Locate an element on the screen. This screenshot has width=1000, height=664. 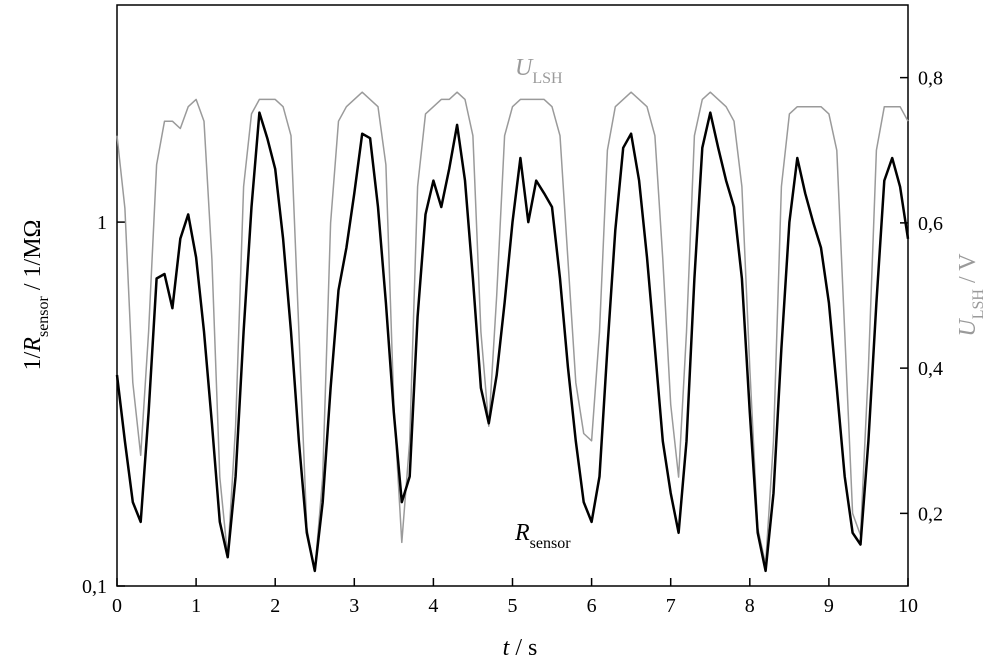
x-axis-label: t / s is located at coordinates (520, 648).